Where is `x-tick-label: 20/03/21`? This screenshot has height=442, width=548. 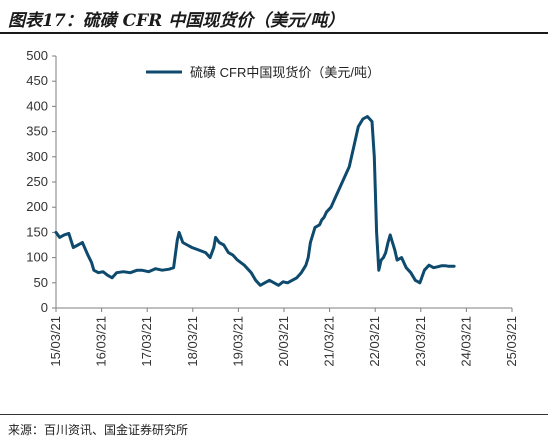 x-tick-label: 20/03/21 is located at coordinates (283, 341).